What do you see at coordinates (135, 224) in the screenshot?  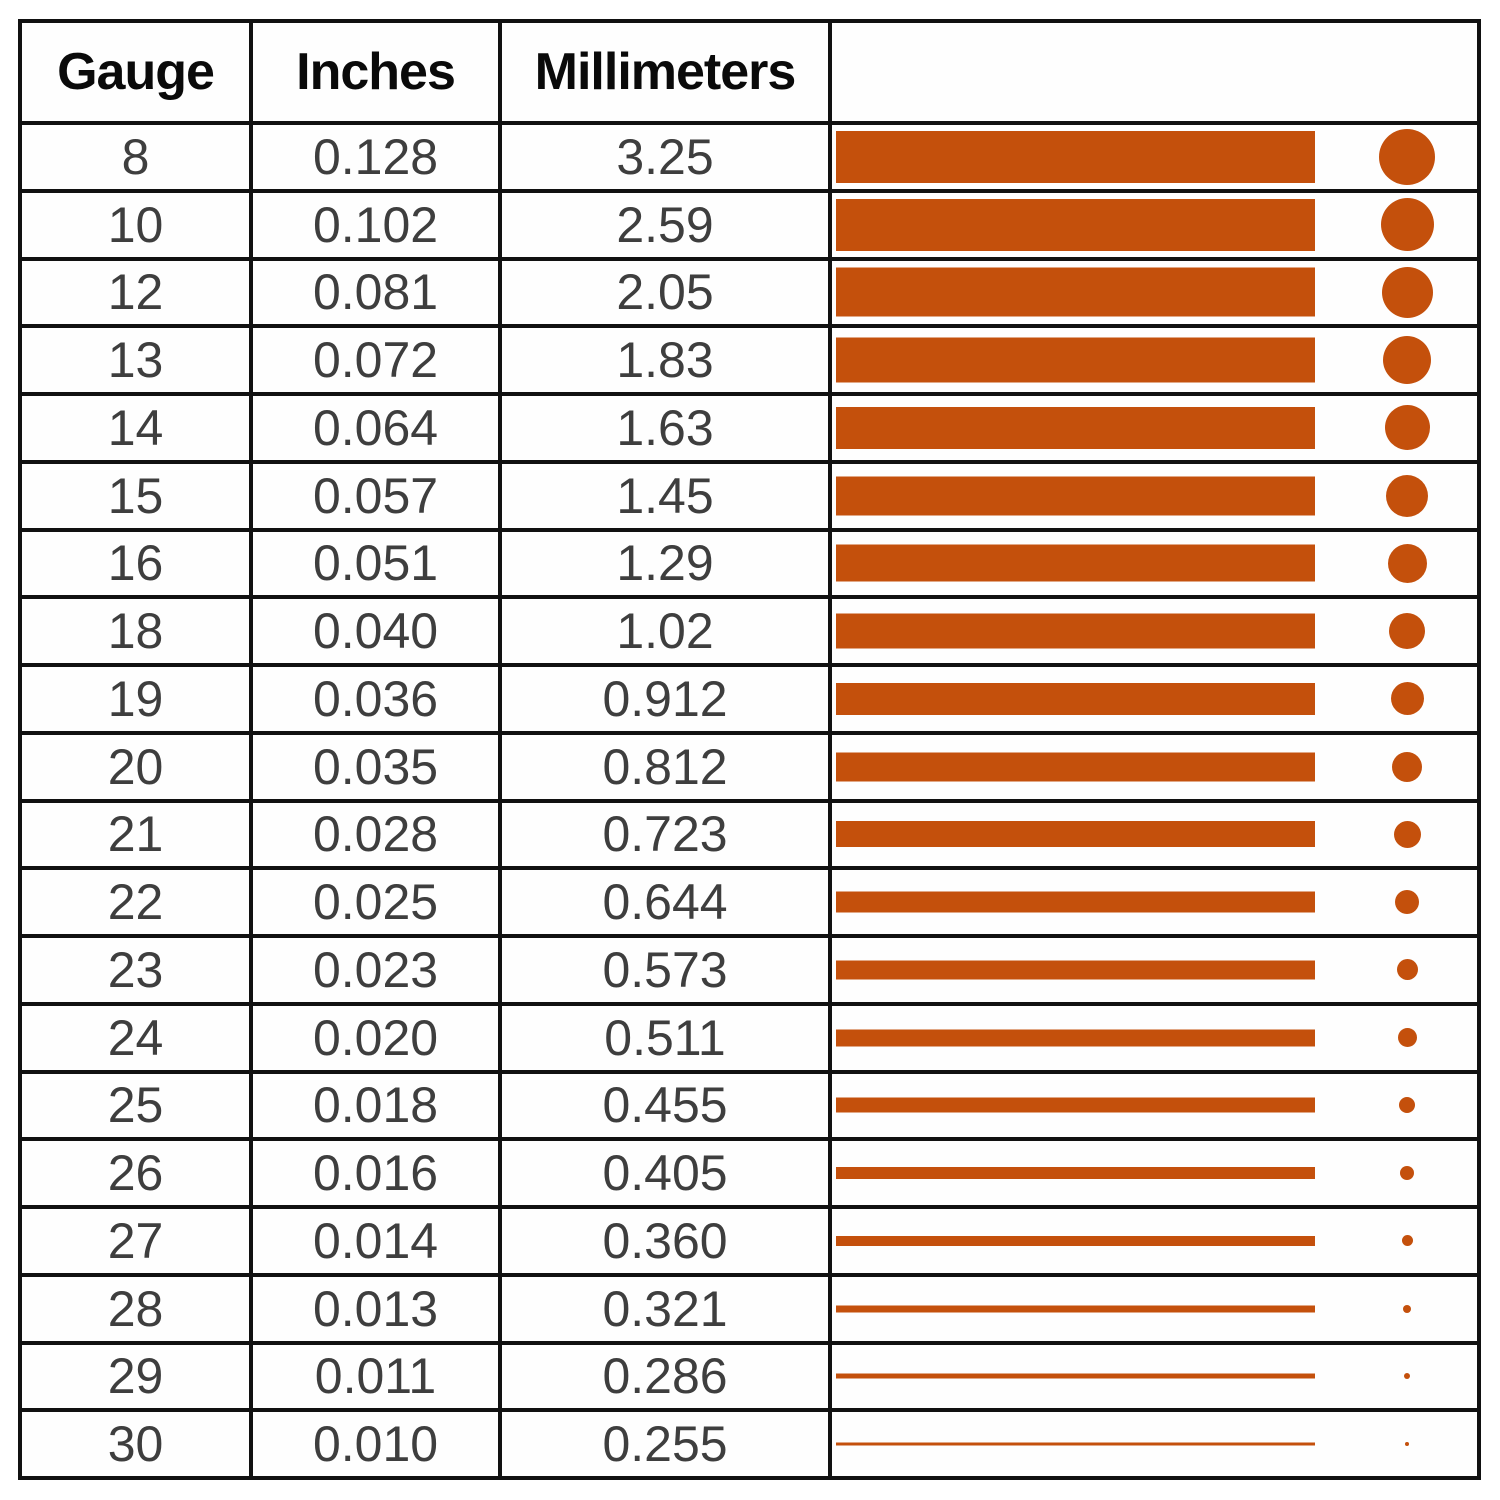 I see `gauge-value-cell: 10` at bounding box center [135, 224].